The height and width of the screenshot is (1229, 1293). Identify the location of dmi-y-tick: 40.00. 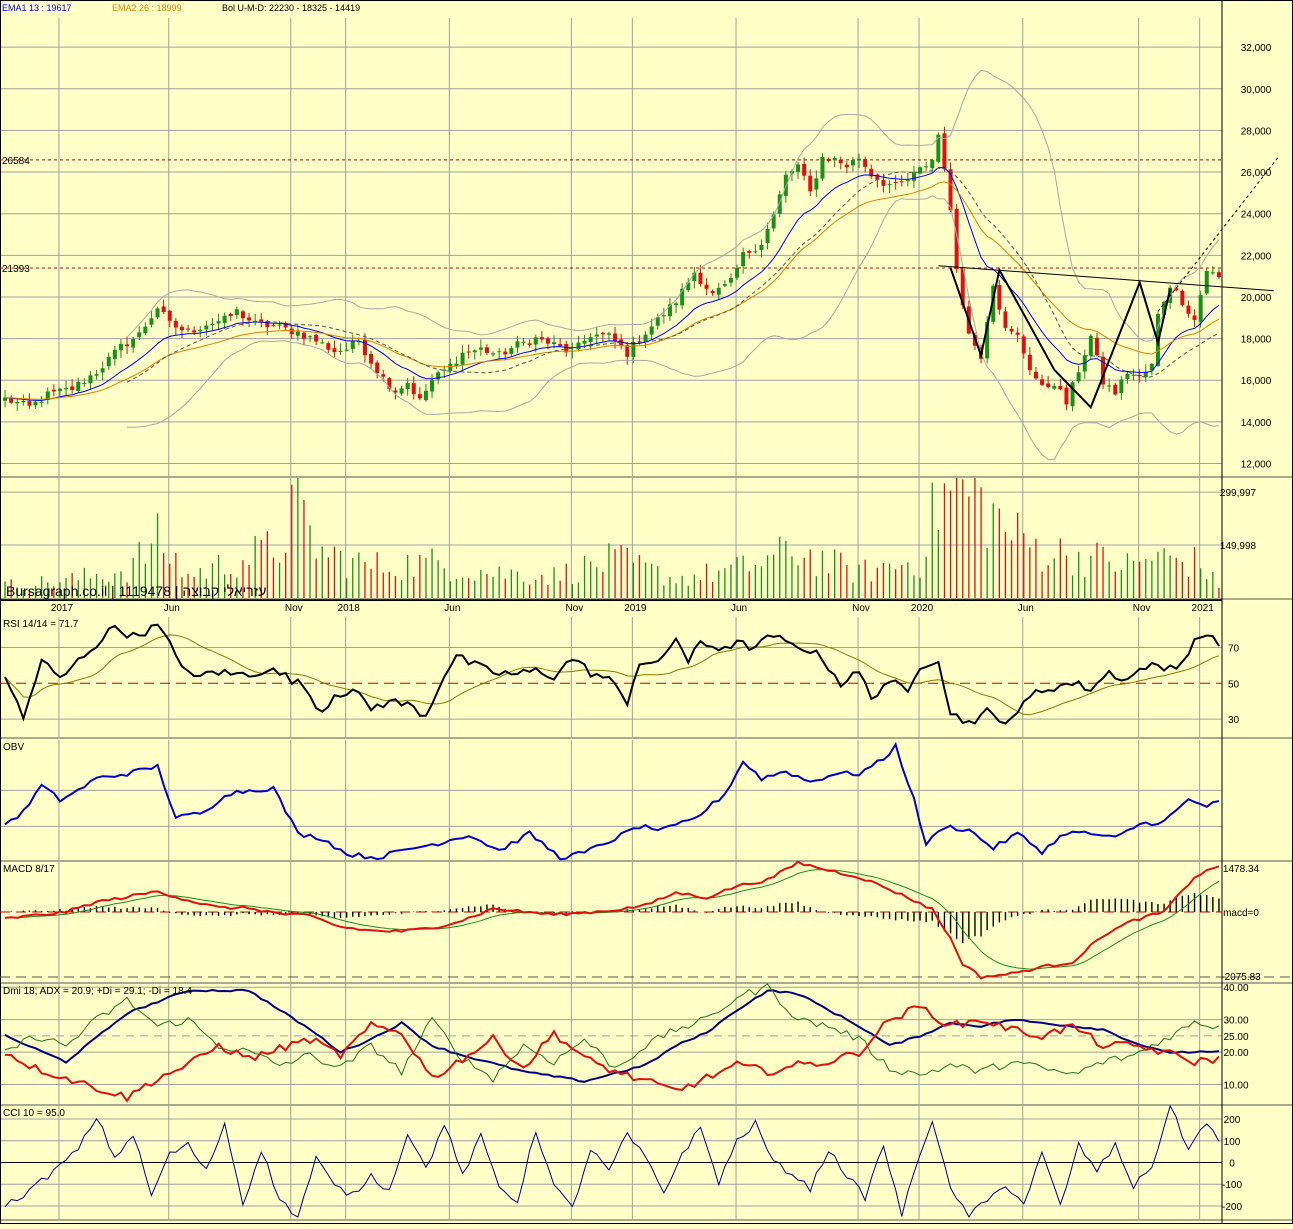
(1235, 988).